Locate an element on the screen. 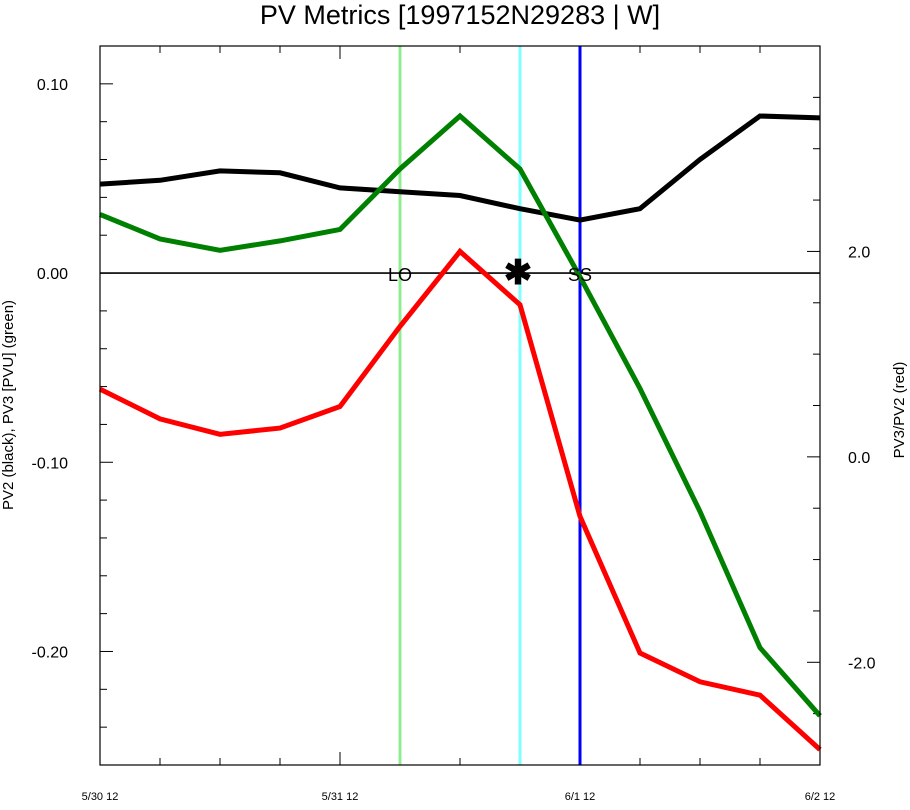 The width and height of the screenshot is (910, 810). marker-labels: LO SS ✱ is located at coordinates (490, 273).